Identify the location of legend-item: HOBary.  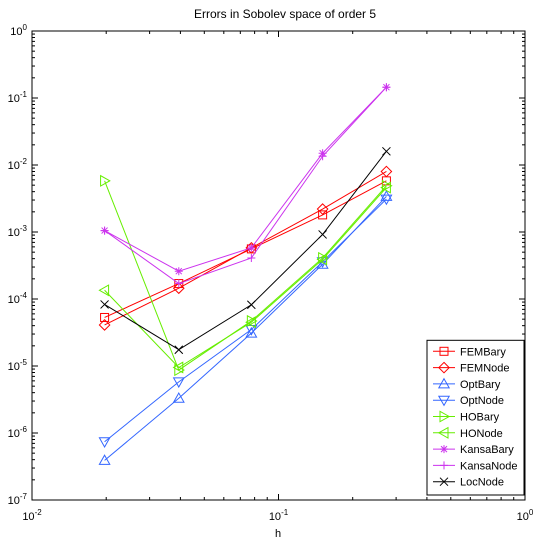
(466, 417).